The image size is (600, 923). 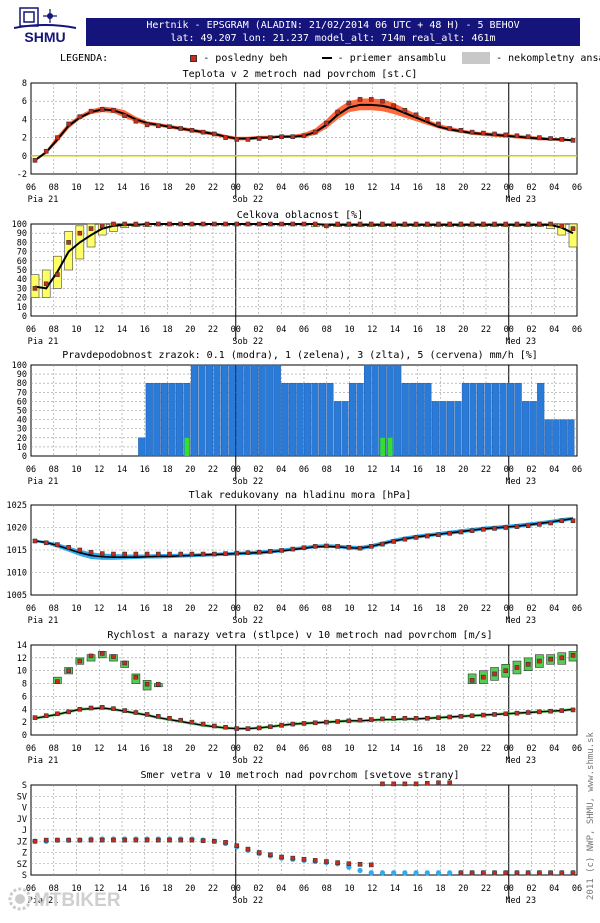 I want to click on y-tick-label: 80, so click(x=22, y=384).